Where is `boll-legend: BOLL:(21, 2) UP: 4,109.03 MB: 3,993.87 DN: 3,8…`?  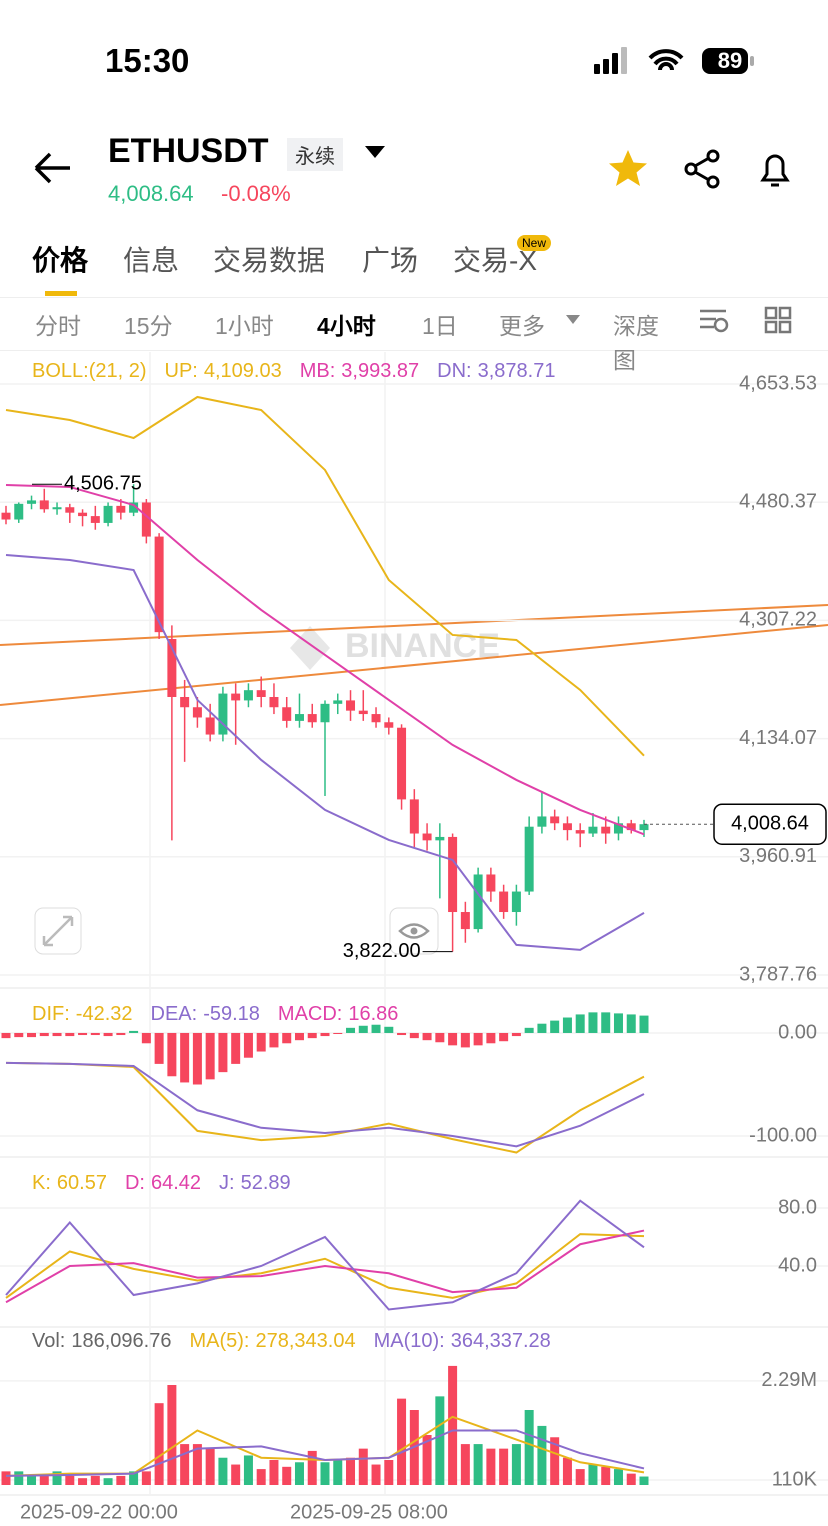 boll-legend: BOLL:(21, 2) UP: 4,109.03 MB: 3,993.87 DN: 3,8… is located at coordinates (293, 371).